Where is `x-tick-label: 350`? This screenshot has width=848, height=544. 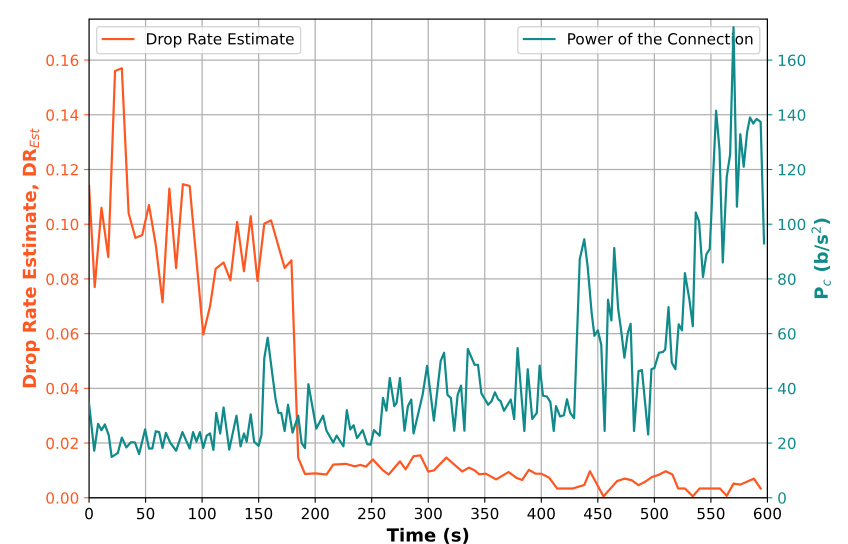 x-tick-label: 350 is located at coordinates (484, 514).